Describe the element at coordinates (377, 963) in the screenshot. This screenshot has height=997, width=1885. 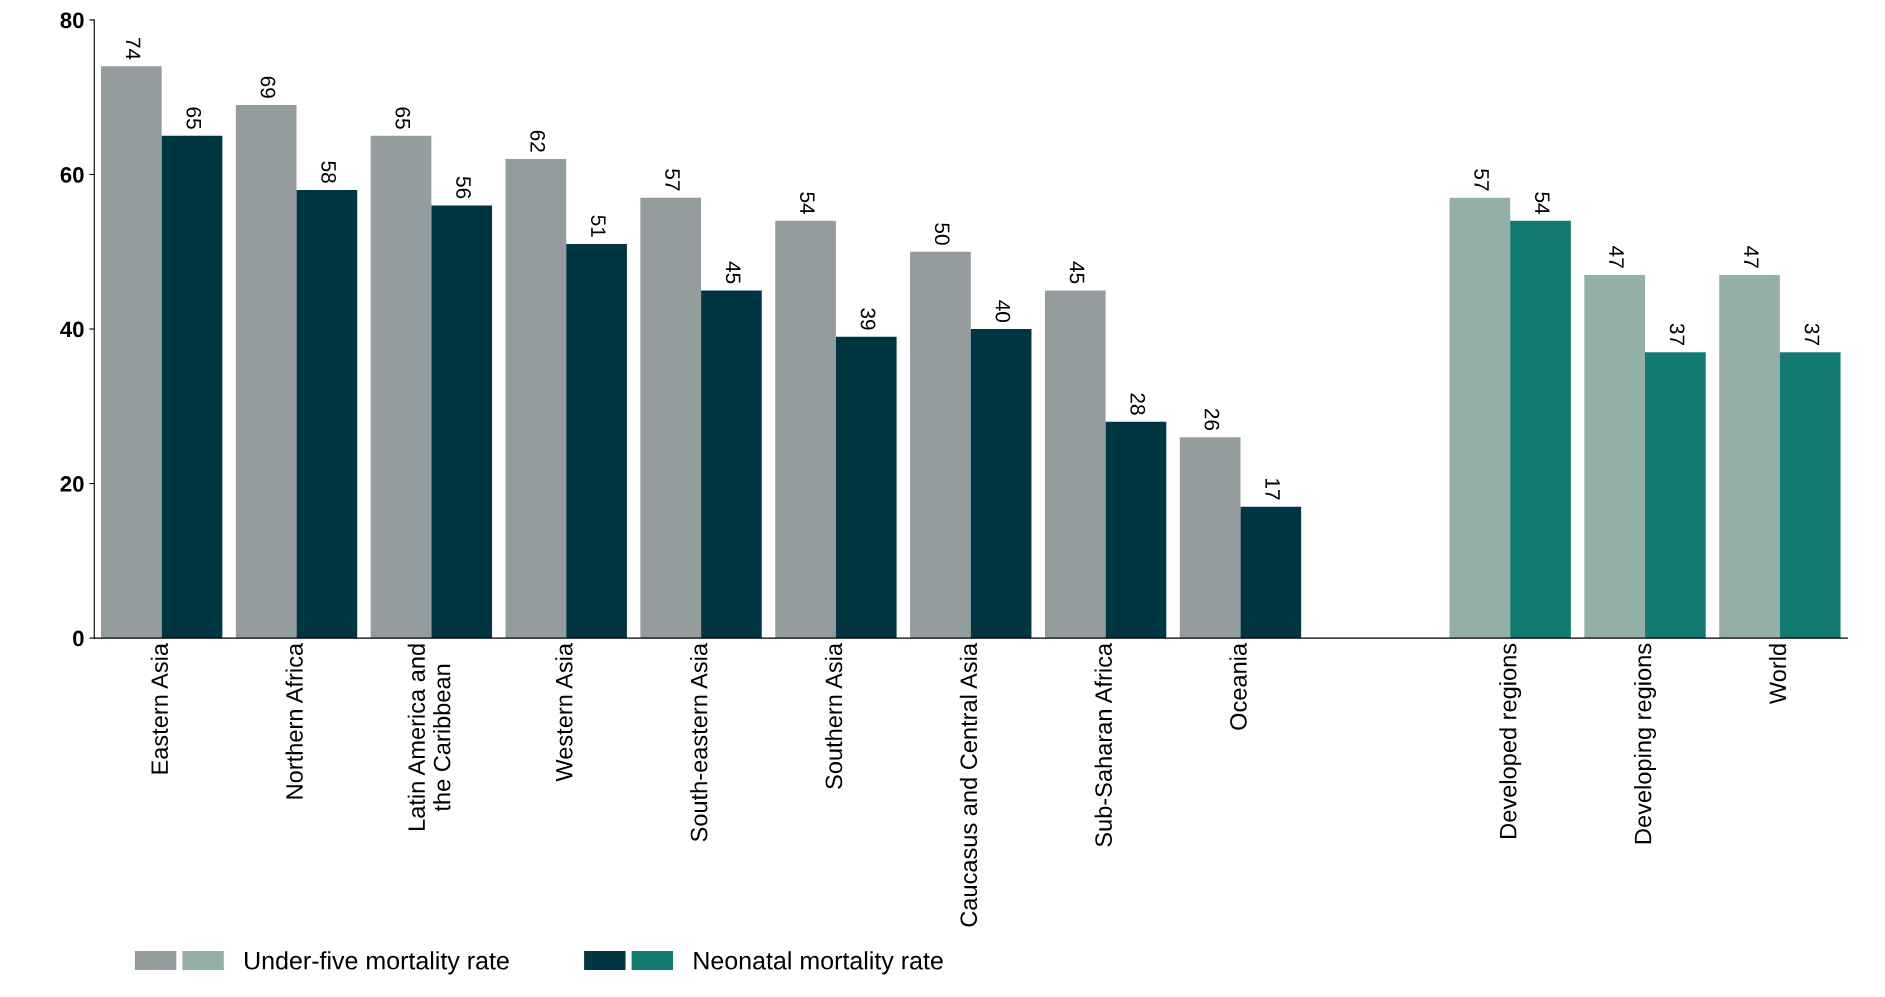
I see `legend-label: Under-five mortality rate` at that location.